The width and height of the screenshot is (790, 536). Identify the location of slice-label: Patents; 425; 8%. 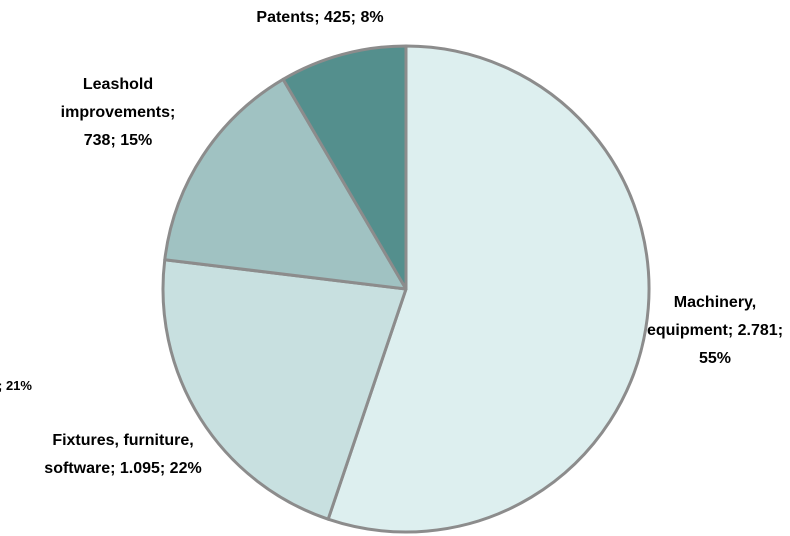
(320, 17).